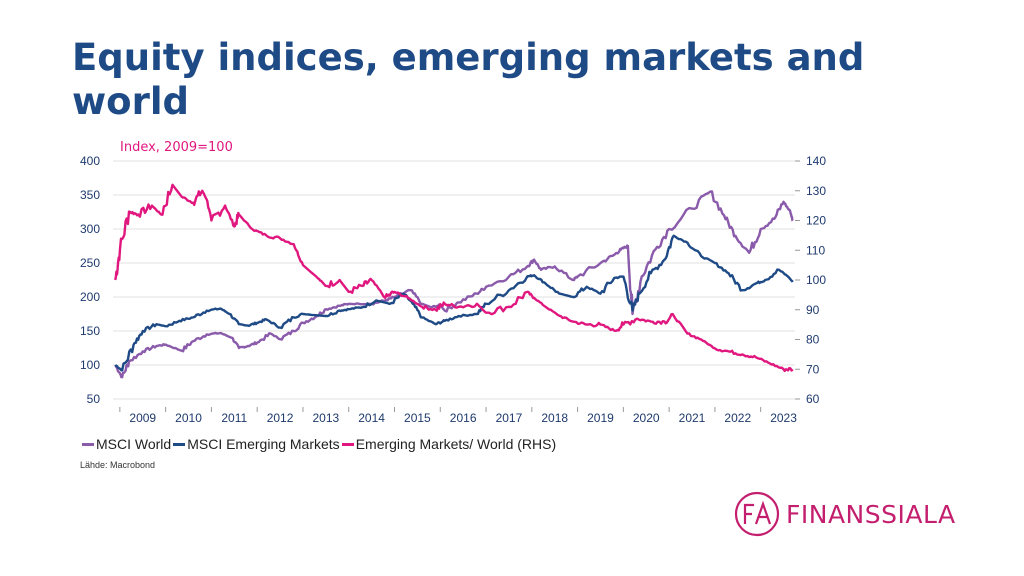 The width and height of the screenshot is (1024, 576). What do you see at coordinates (176, 147) in the screenshot?
I see `y-axis-unit-label: Index, 2009=100` at bounding box center [176, 147].